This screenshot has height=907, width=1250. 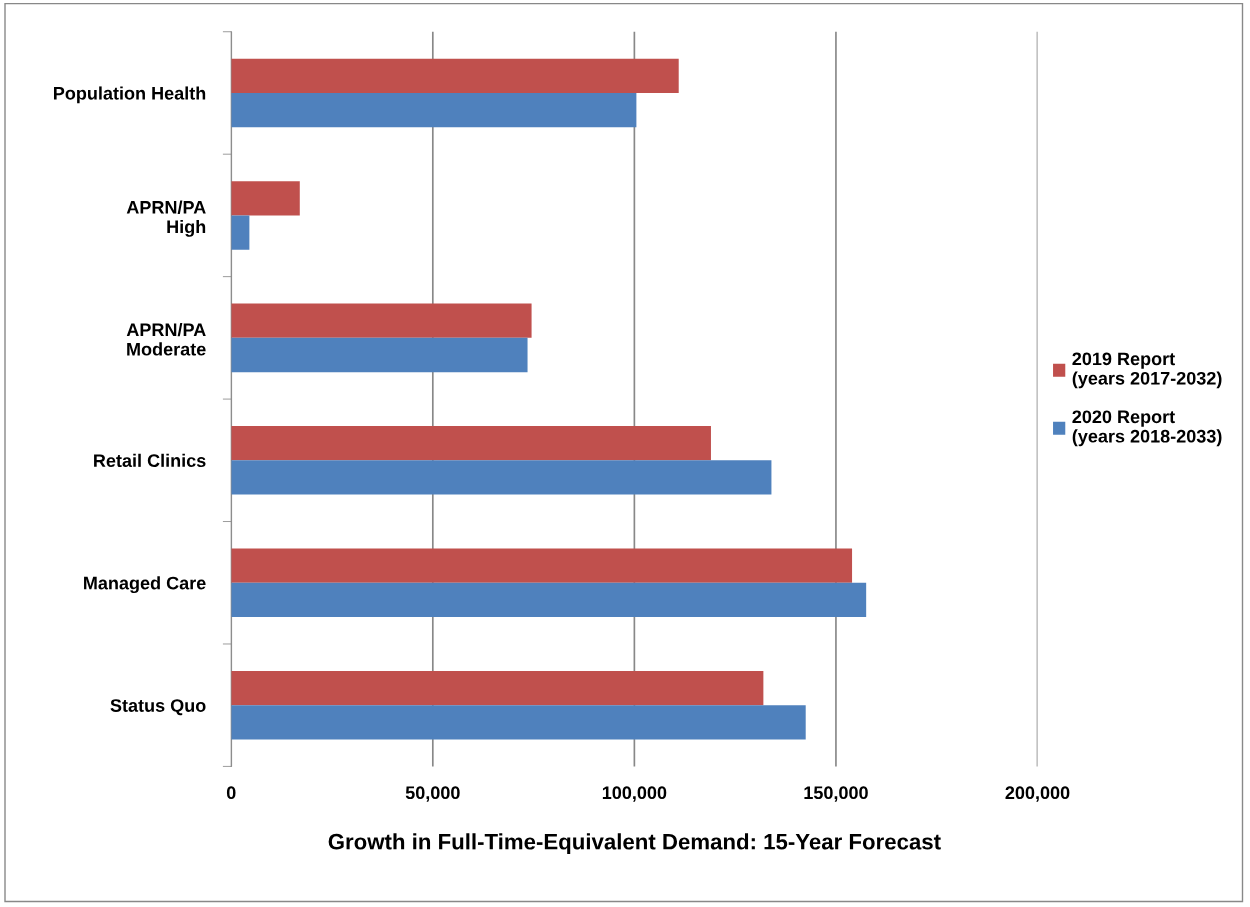 I want to click on x-tick-label: 100,000, so click(x=634, y=794).